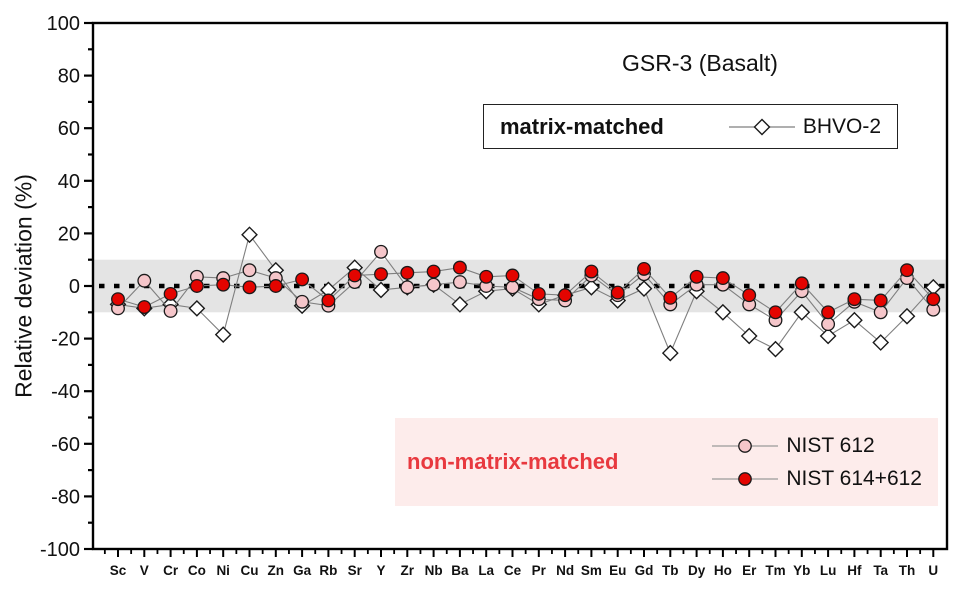 Image resolution: width=962 pixels, height=592 pixels. What do you see at coordinates (65, 445) in the screenshot?
I see `y-axis-tick-label: -60` at bounding box center [65, 445].